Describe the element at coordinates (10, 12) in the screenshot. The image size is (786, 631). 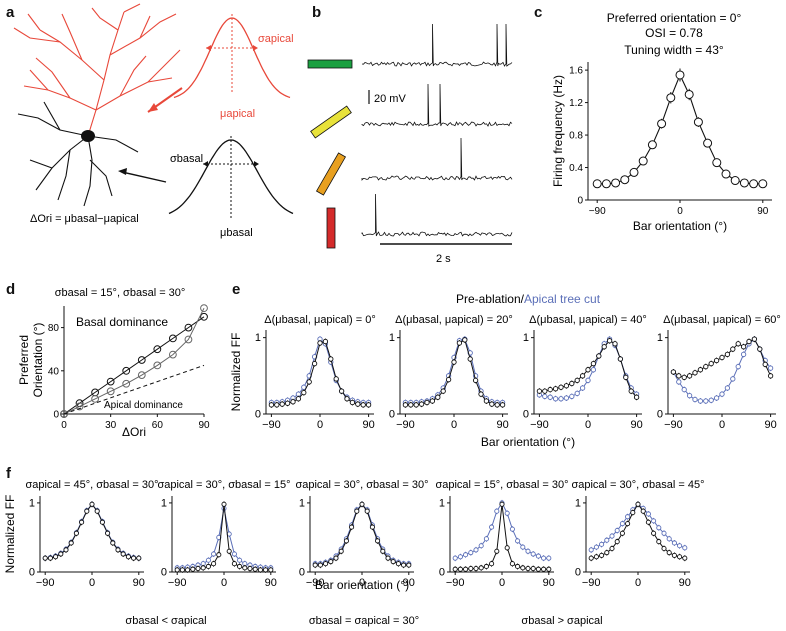
I see `panel-letter-a: a` at that location.